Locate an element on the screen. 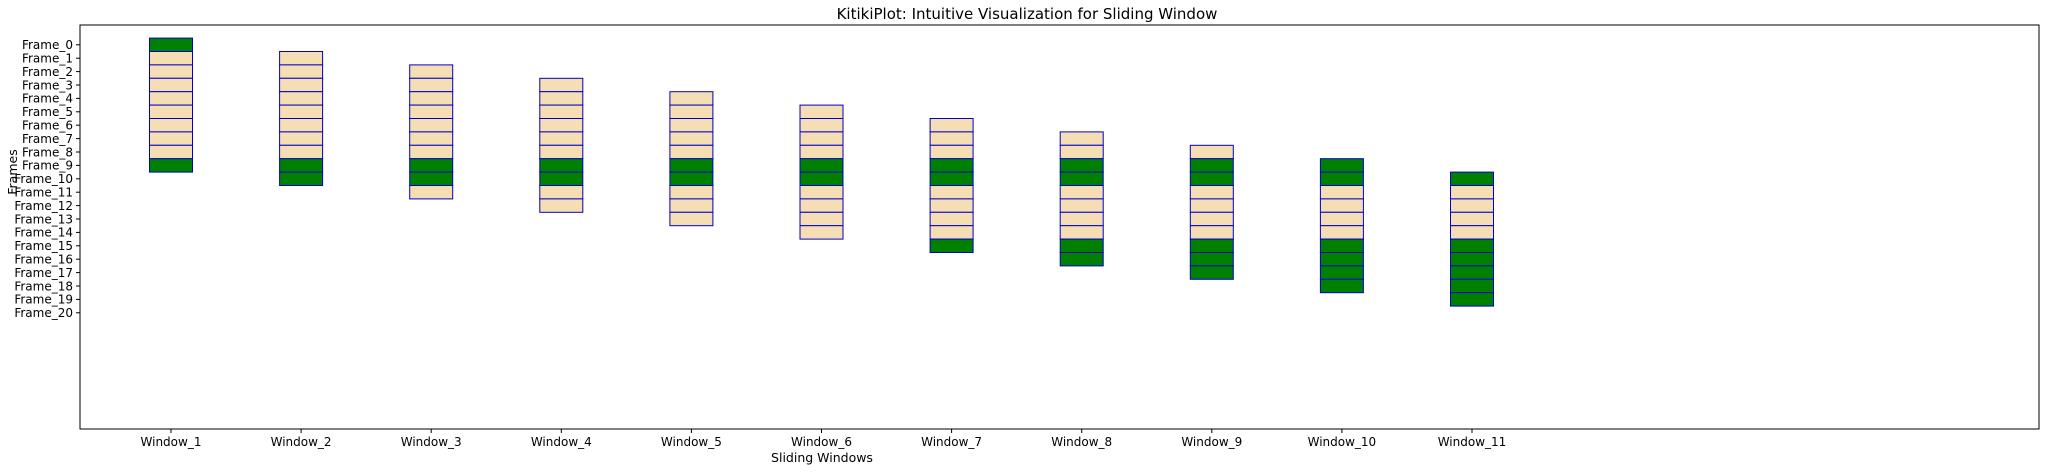 Image resolution: width=2054 pixels, height=475 pixels. y-tick-label: Frame_11 is located at coordinates (43, 193).